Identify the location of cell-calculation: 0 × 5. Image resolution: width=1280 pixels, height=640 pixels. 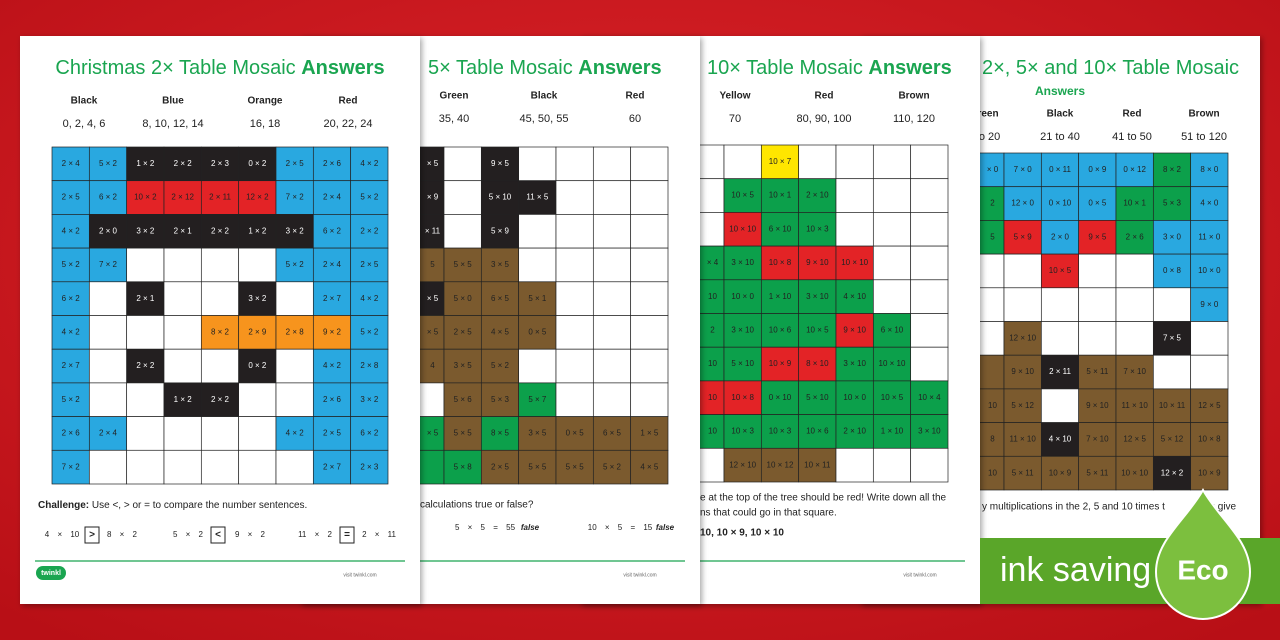
(1097, 203).